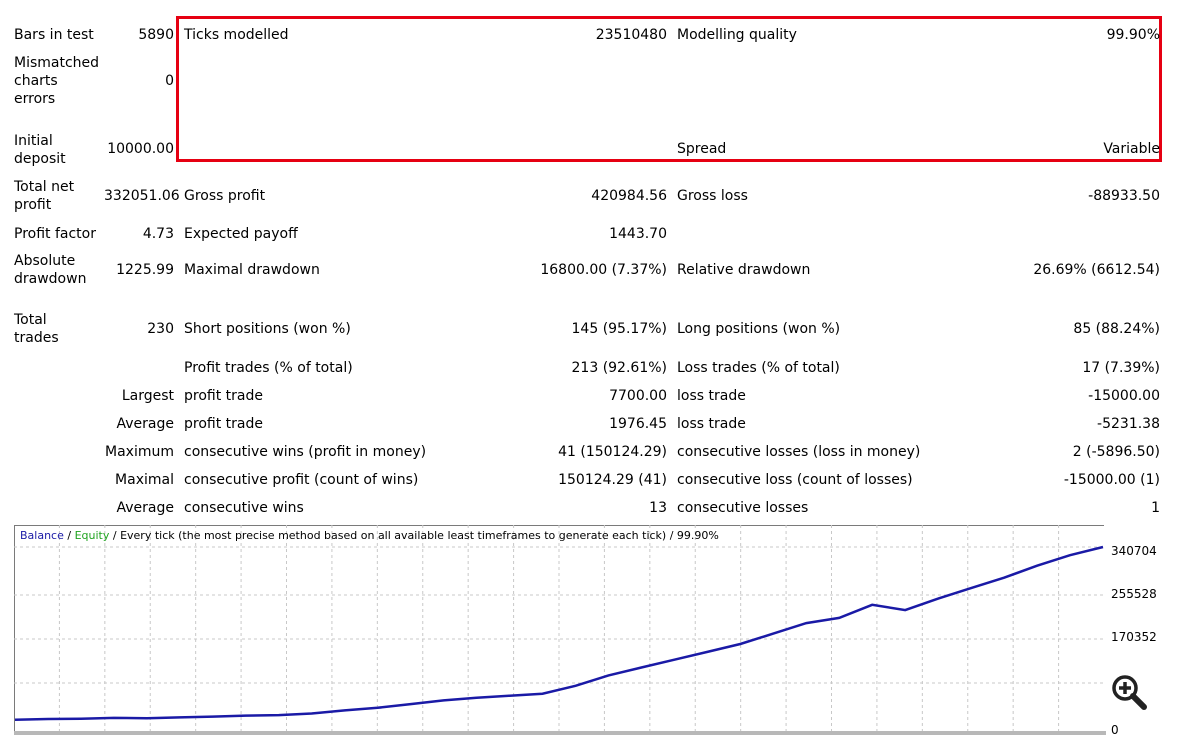 This screenshot has width=1187, height=753. What do you see at coordinates (629, 196) in the screenshot?
I see `gross-profit-value: 420984.56` at bounding box center [629, 196].